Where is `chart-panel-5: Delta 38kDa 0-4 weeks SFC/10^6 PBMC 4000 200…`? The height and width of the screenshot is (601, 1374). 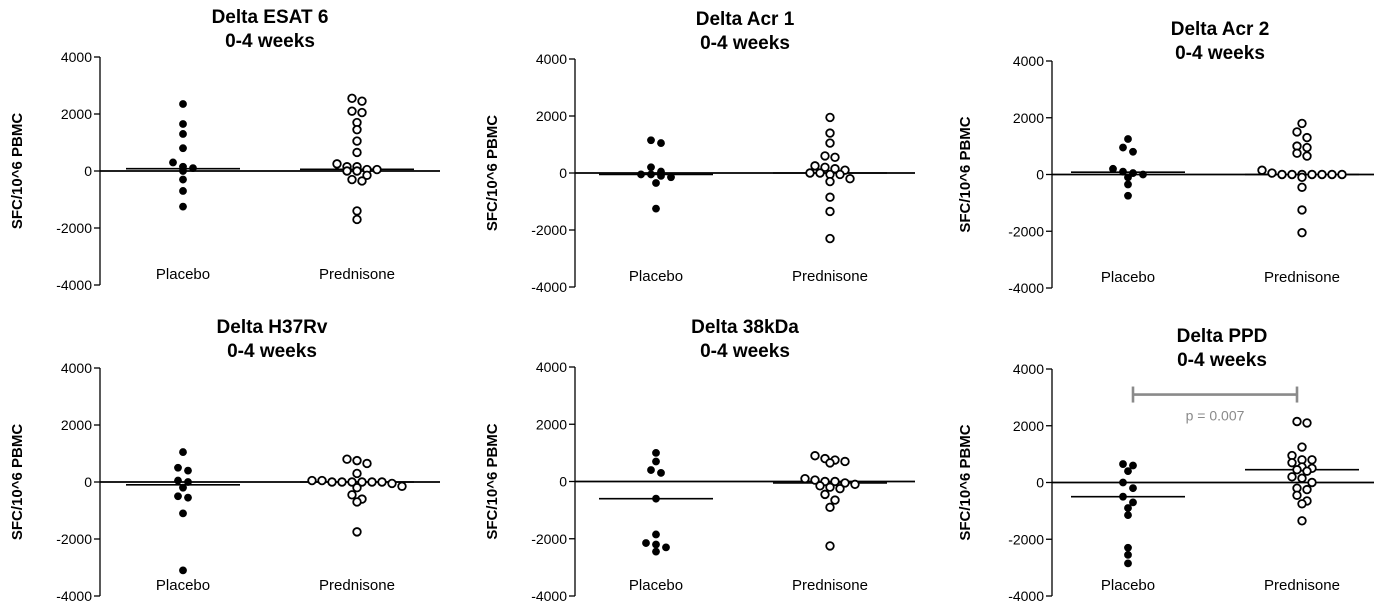
chart-panel-5: Delta 38kDa 0-4 weeks SFC/10^6 PBMC 4000 200… is located at coordinates (699, 459).